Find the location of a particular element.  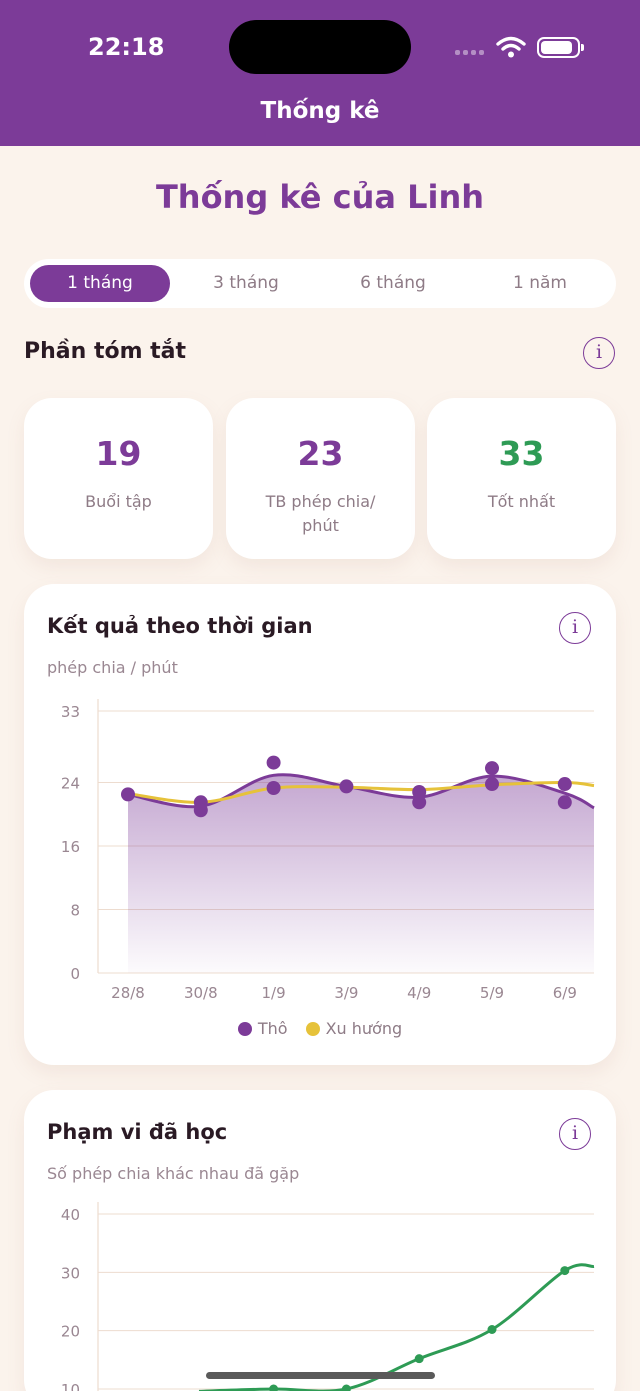

period-tabs: 1 tháng 3 tháng 6 tháng 1 năm is located at coordinates (320, 283).